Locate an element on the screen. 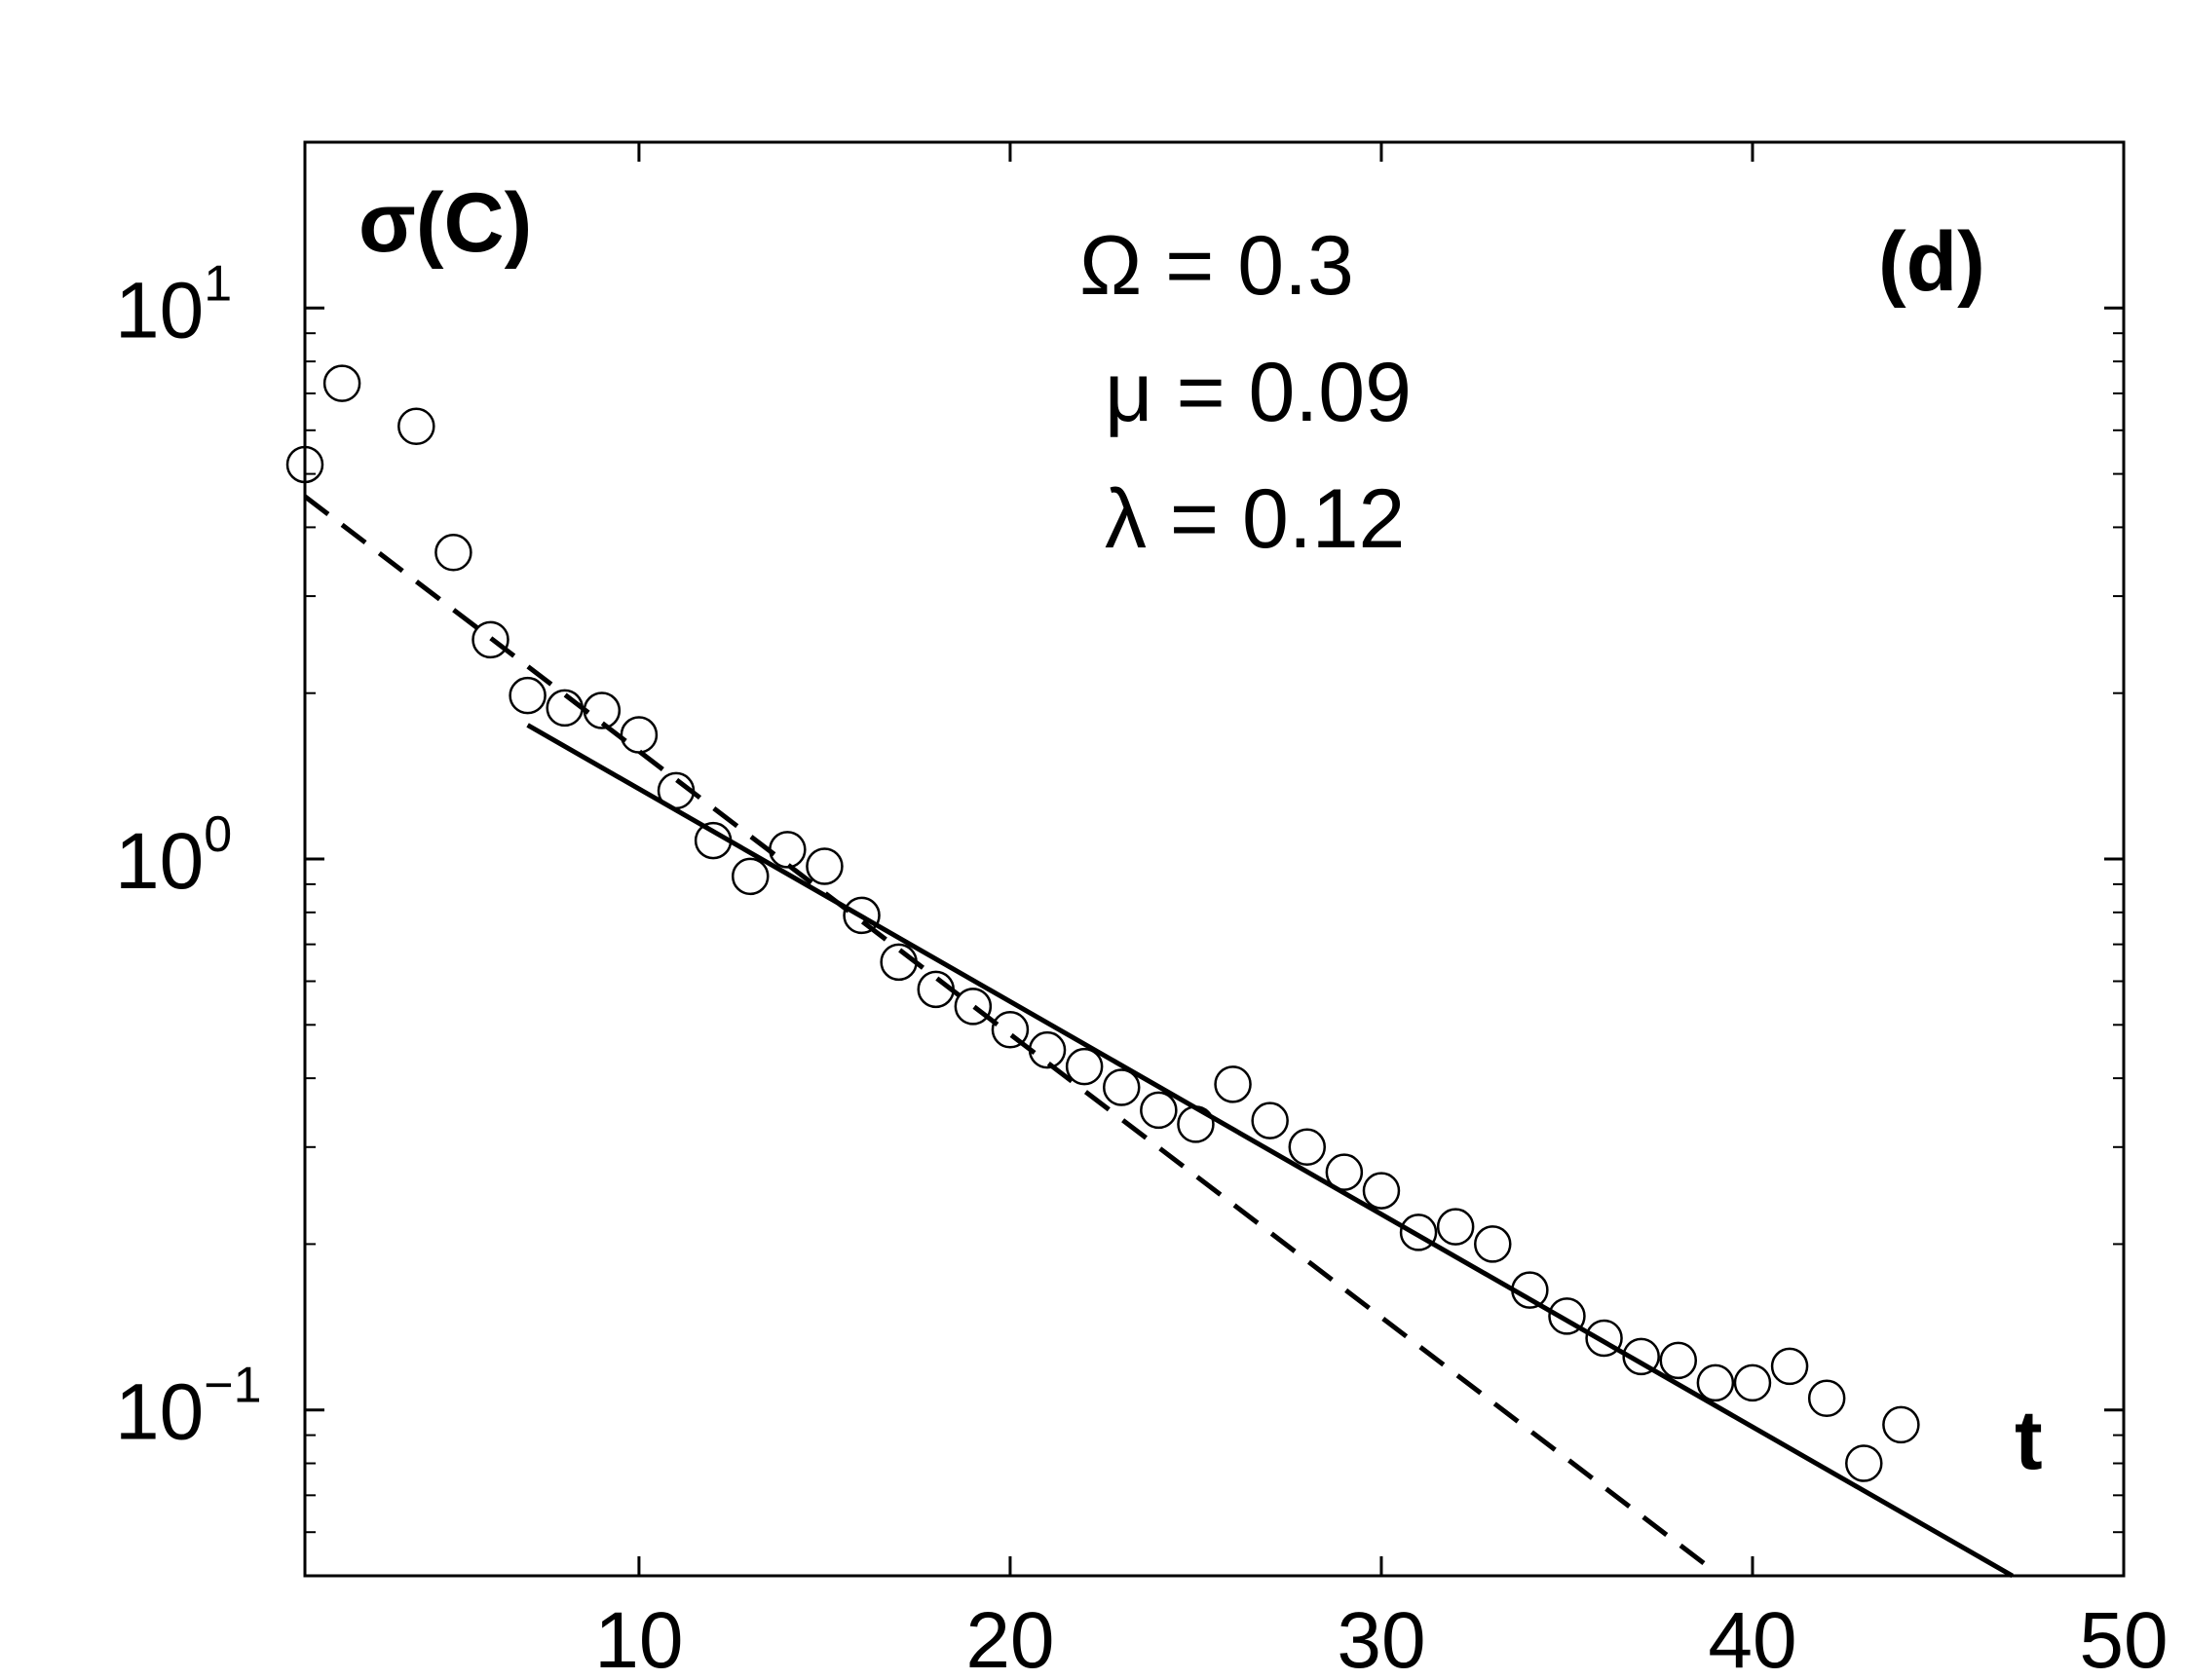 The height and width of the screenshot is (1680, 2188). y-tick-labels: 10⁻¹ 10⁰ 10¹ is located at coordinates (188, 855).